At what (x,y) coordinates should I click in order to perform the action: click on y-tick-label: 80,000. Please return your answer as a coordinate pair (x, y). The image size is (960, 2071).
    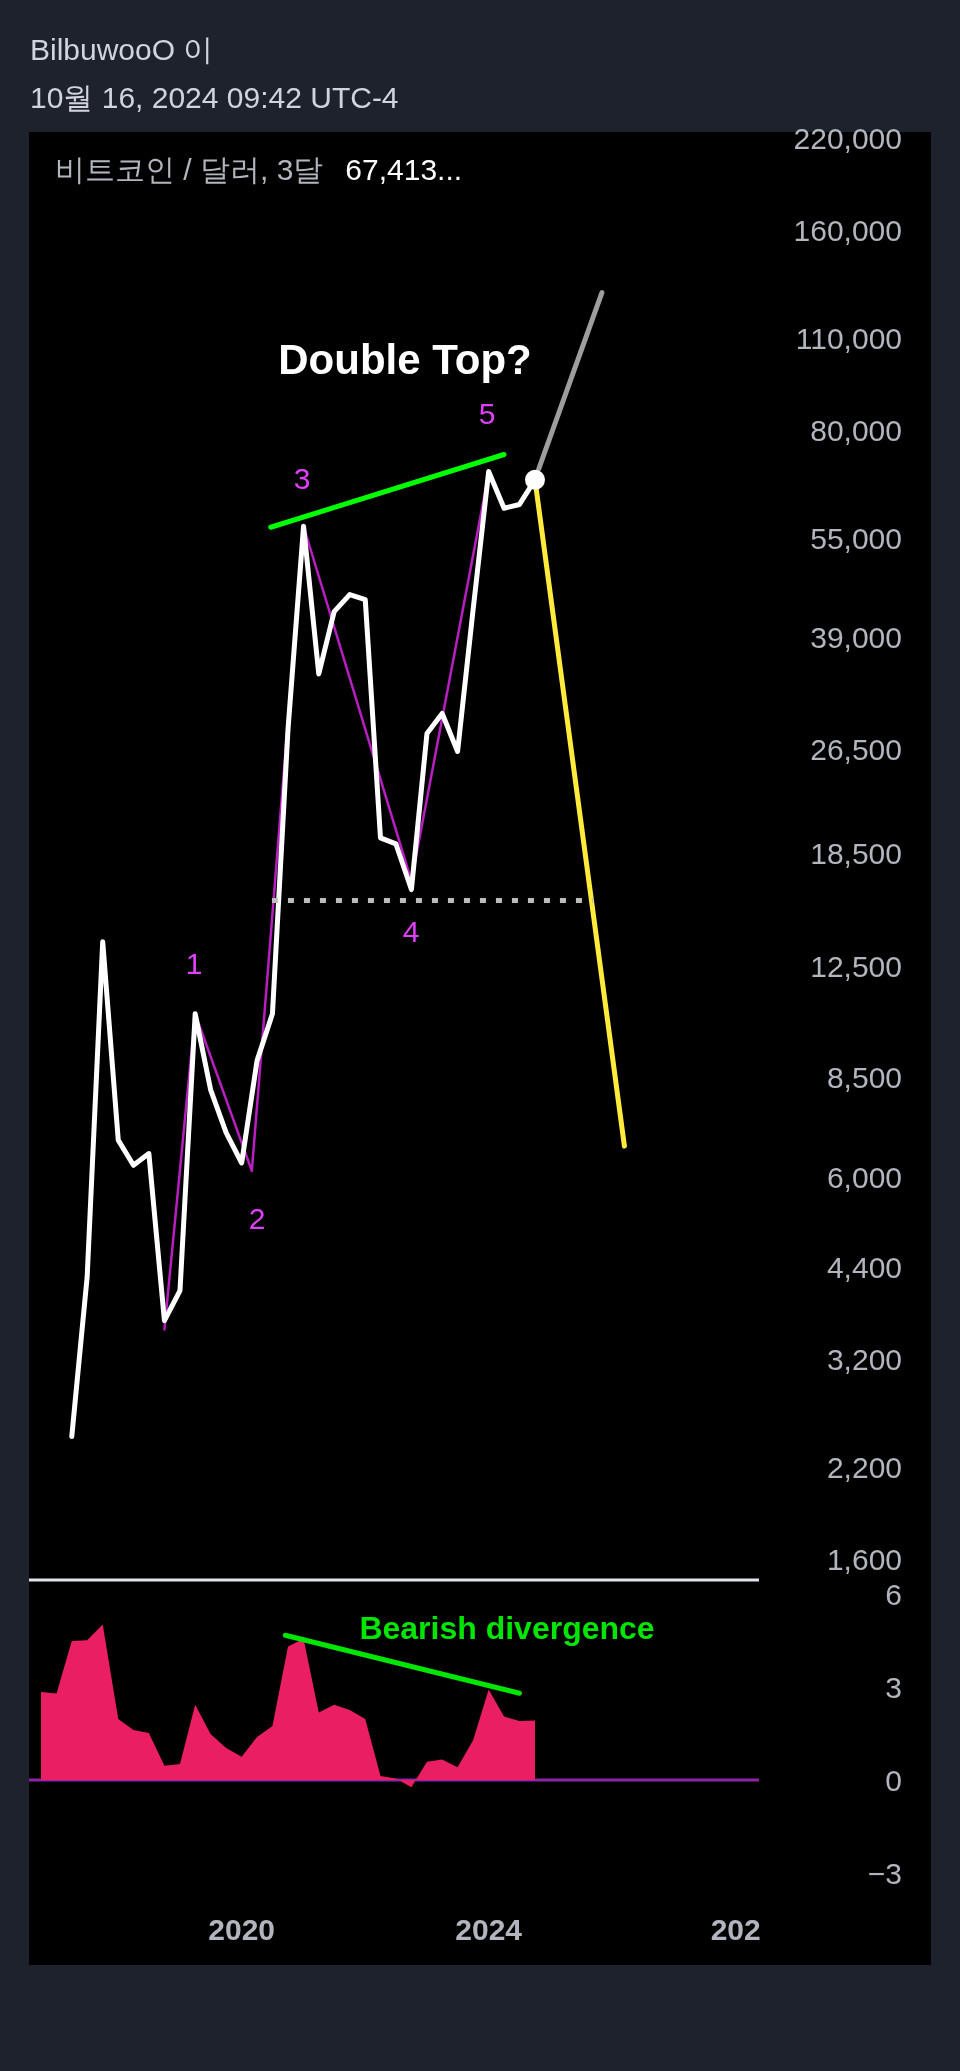
    Looking at the image, I should click on (856, 430).